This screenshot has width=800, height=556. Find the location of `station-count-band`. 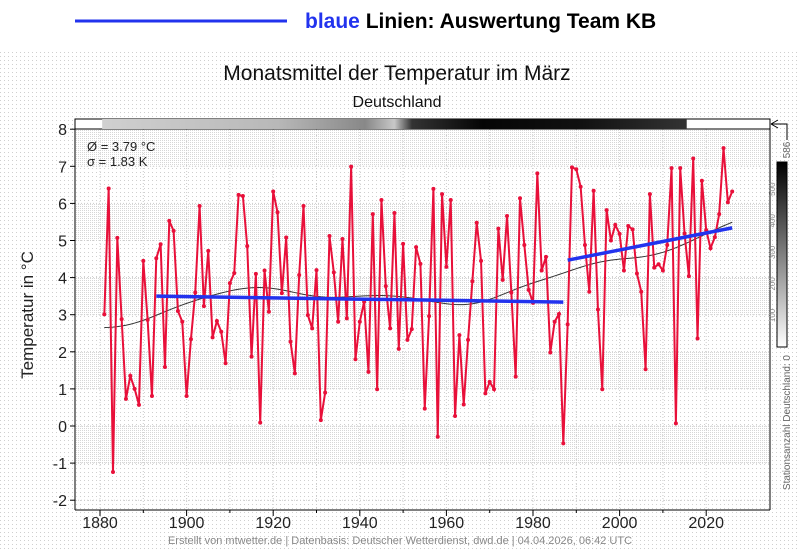

station-count-band is located at coordinates (394, 124).